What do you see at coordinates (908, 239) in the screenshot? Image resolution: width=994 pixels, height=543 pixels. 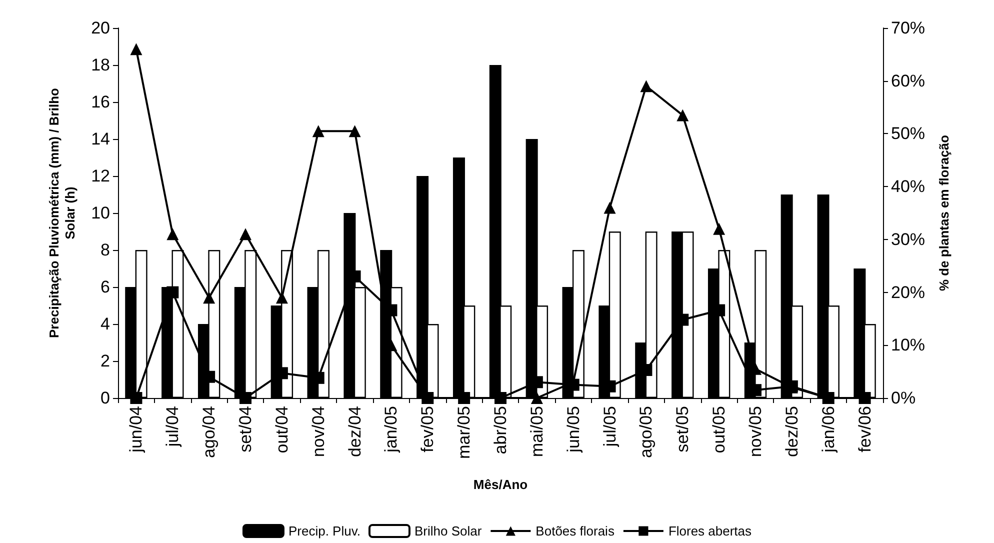 I see `y2-tick-label: 30%` at bounding box center [908, 239].